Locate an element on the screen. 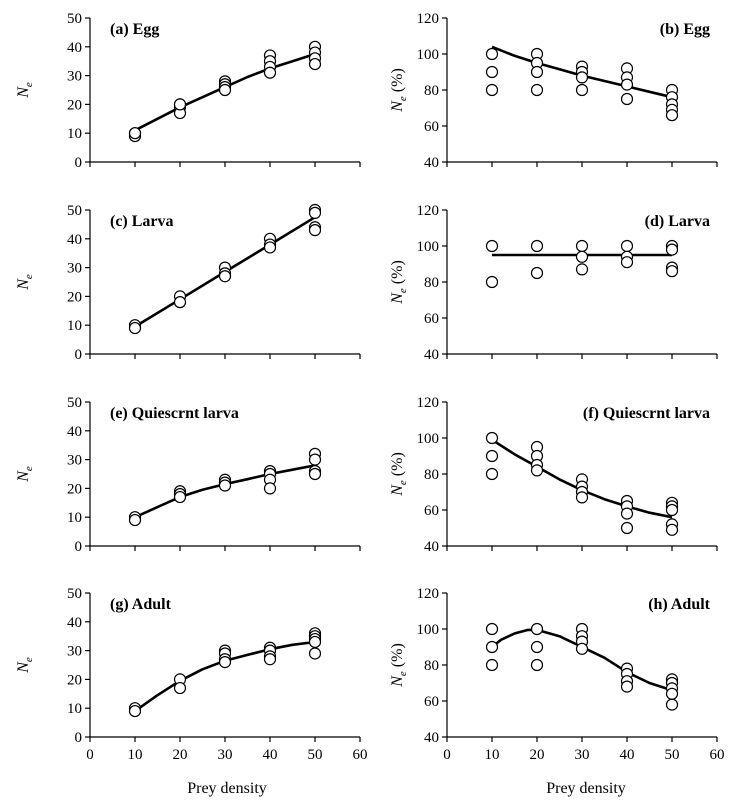 The width and height of the screenshot is (731, 801). x-tick-label: 30 is located at coordinates (582, 755).